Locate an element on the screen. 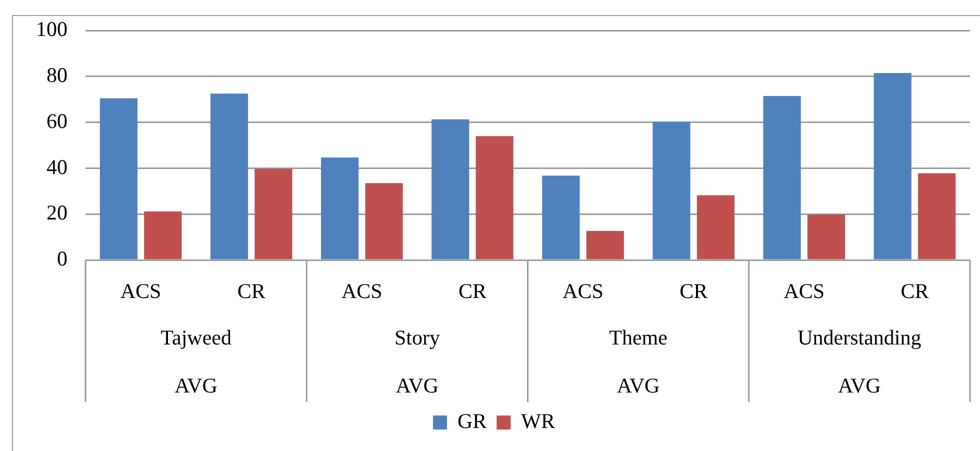 This screenshot has height=451, width=980. text: Tajweed is located at coordinates (196, 338).